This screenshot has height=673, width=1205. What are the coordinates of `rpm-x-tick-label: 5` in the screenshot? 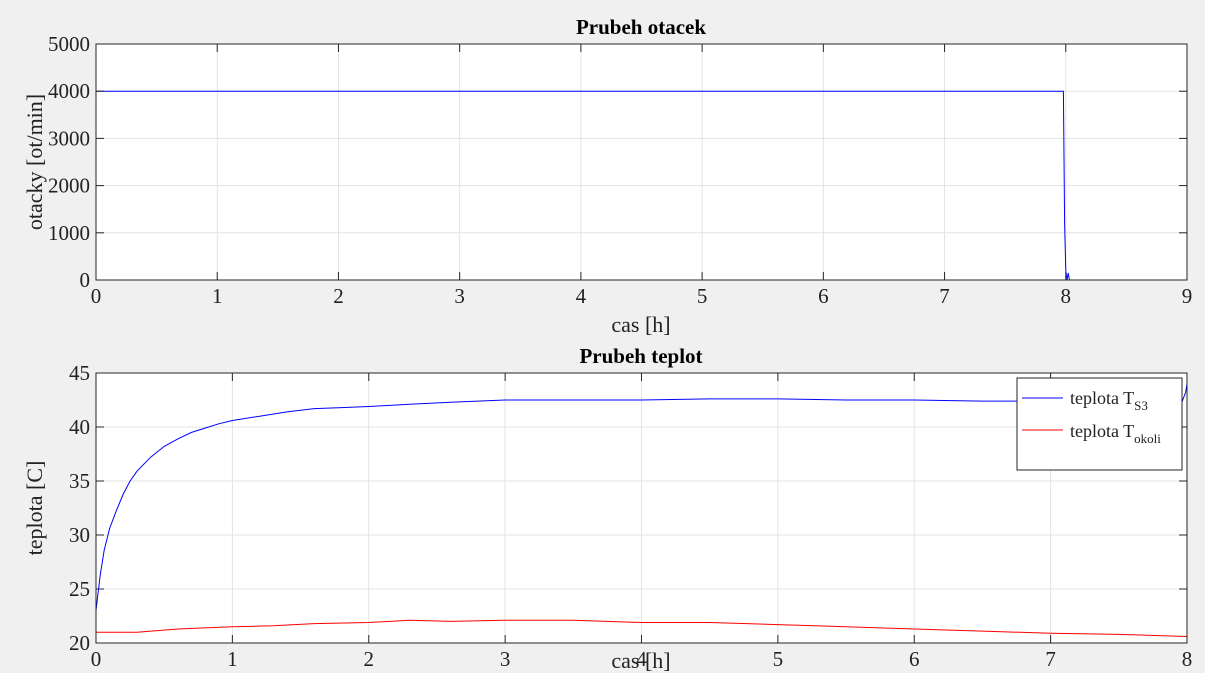 It's located at (702, 296).